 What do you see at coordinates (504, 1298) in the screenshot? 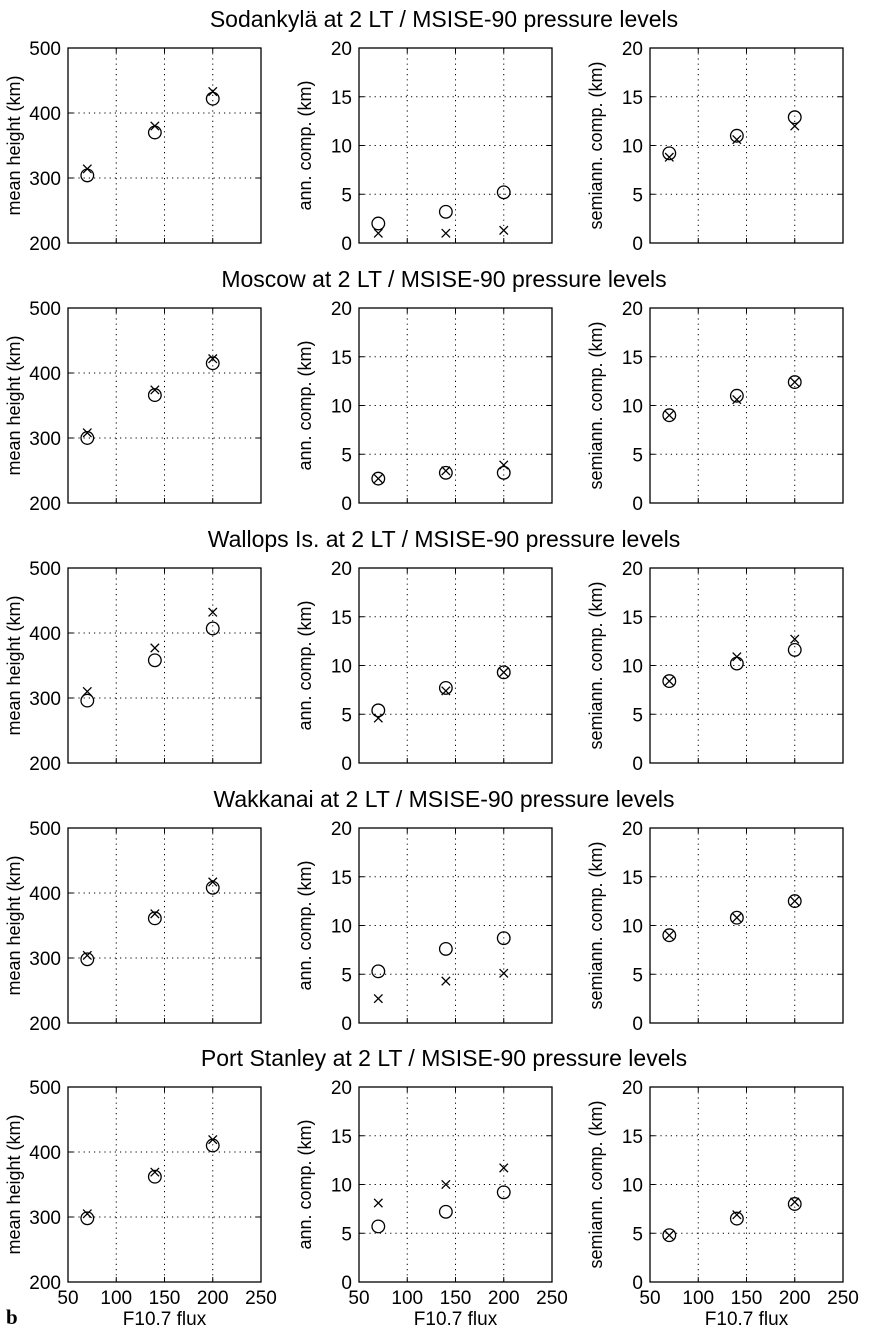
I see `x-tick-label: 200` at bounding box center [504, 1298].